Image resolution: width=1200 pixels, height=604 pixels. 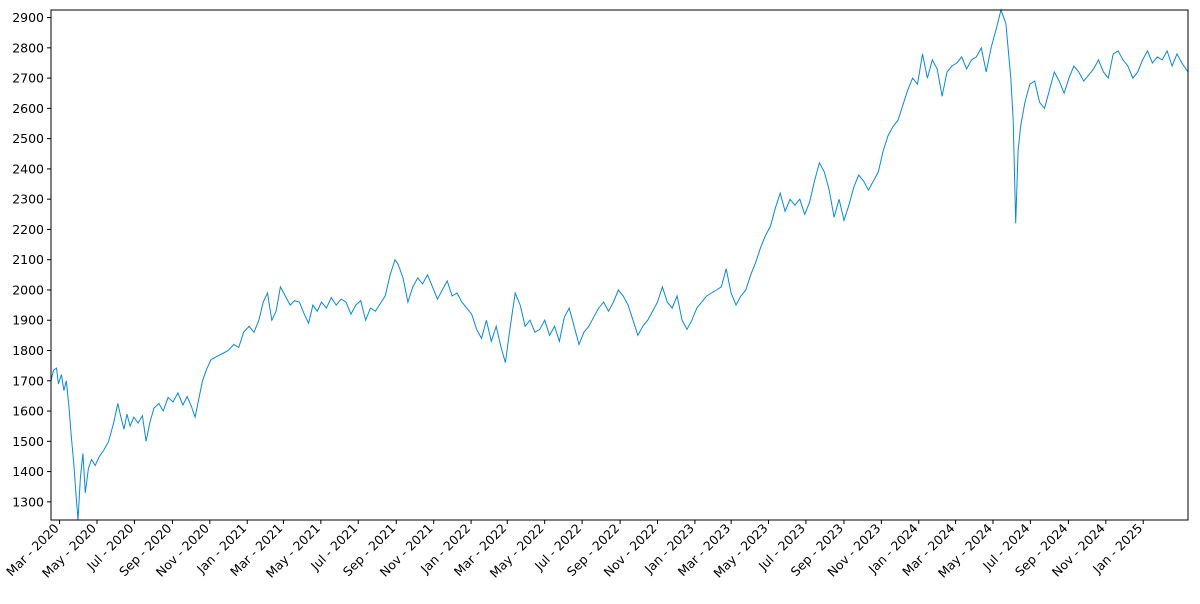 What do you see at coordinates (28, 168) in the screenshot?
I see `y-tick-label: 2400` at bounding box center [28, 168].